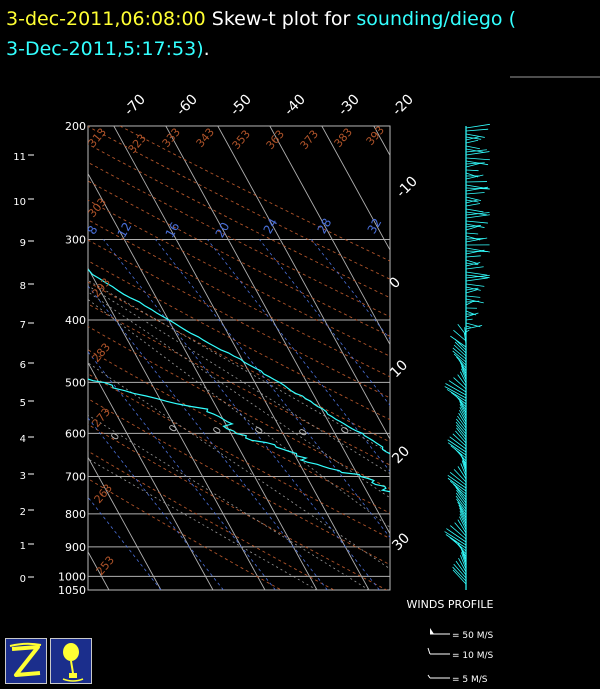 The width and height of the screenshot is (600, 689). What do you see at coordinates (436, 19) in the screenshot?
I see `title-source: sounding/diego (` at bounding box center [436, 19].